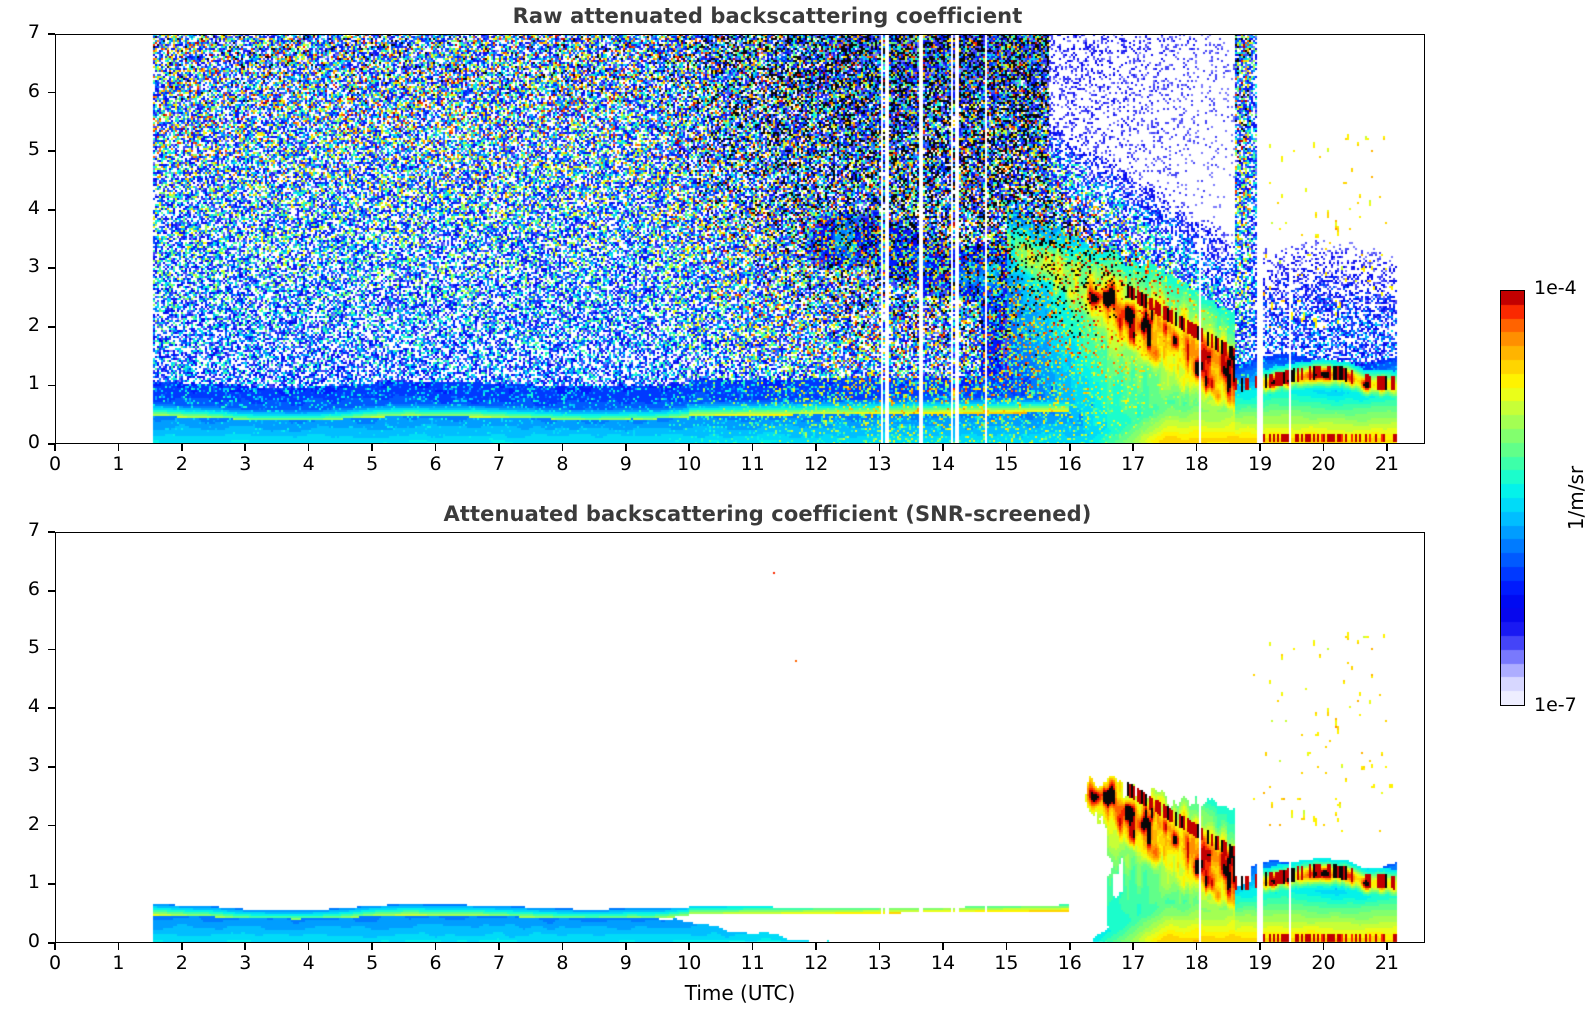 This screenshot has height=1020, width=1595. I want to click on x-tick-label-screened-0: 0, so click(55, 963).